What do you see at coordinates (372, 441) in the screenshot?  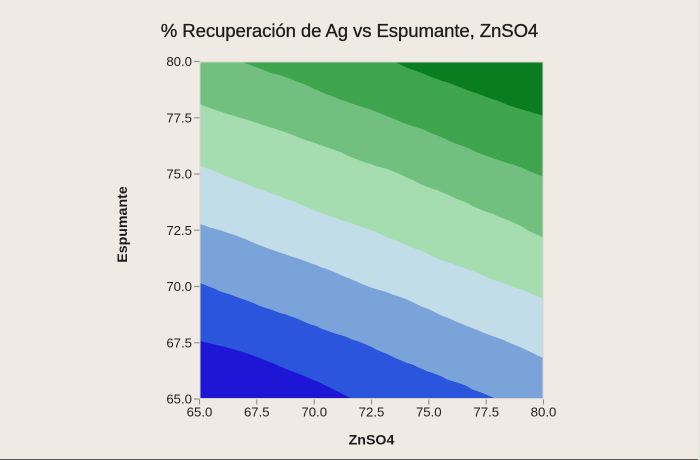 I see `svg-text: ZnSO4` at bounding box center [372, 441].